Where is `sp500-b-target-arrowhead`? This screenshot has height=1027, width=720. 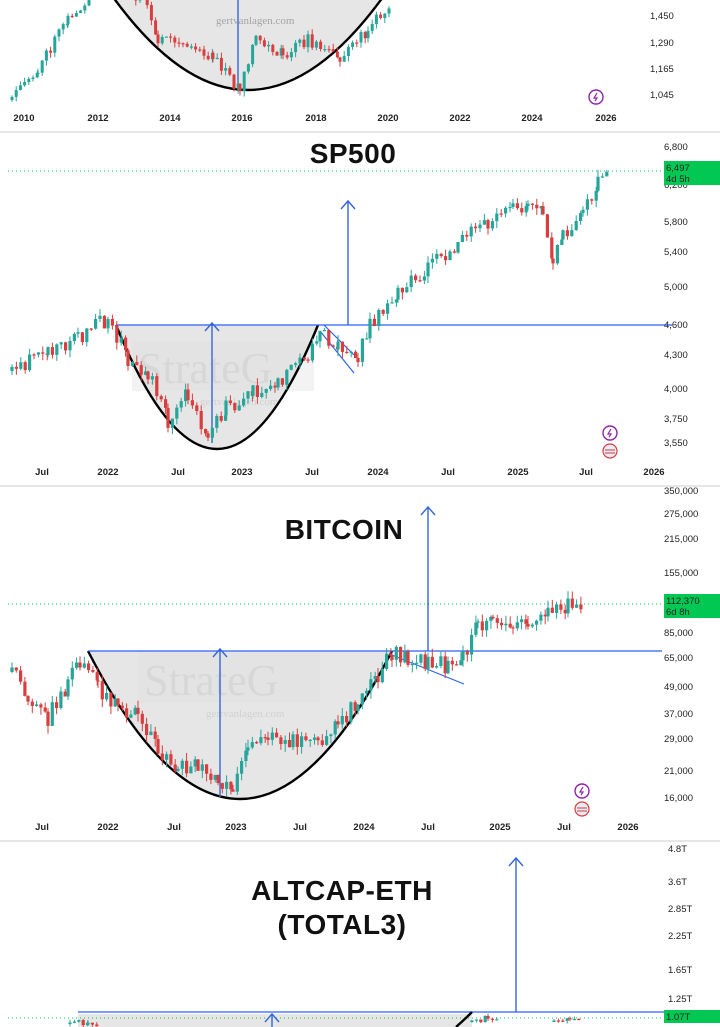
sp500-b-target-arrowhead is located at coordinates (348, 204).